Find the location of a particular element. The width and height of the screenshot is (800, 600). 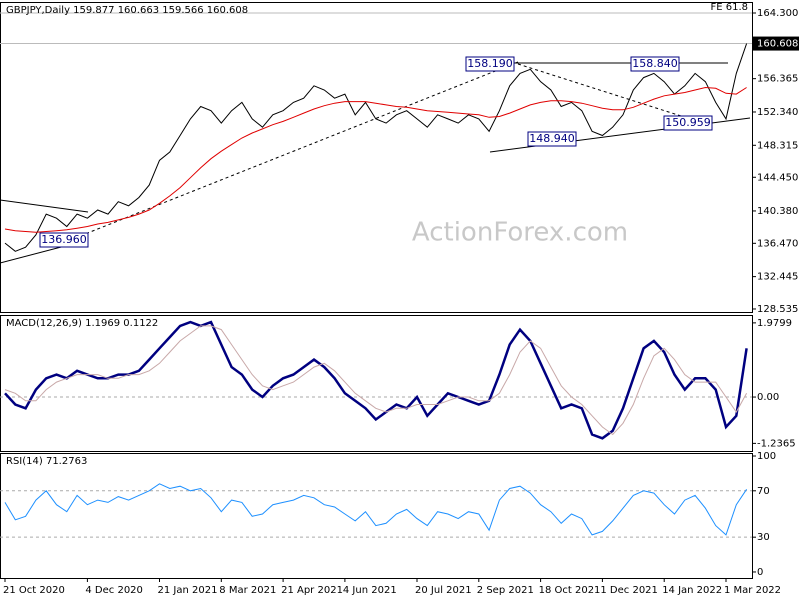

annotation: 148.940 is located at coordinates (552, 138).